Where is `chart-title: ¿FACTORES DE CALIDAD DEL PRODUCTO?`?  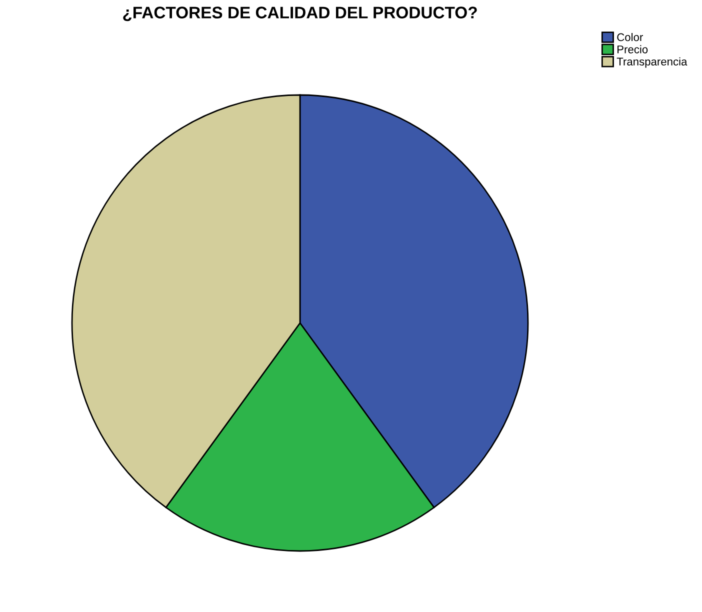 chart-title: ¿FACTORES DE CALIDAD DEL PRODUCTO? is located at coordinates (300, 14).